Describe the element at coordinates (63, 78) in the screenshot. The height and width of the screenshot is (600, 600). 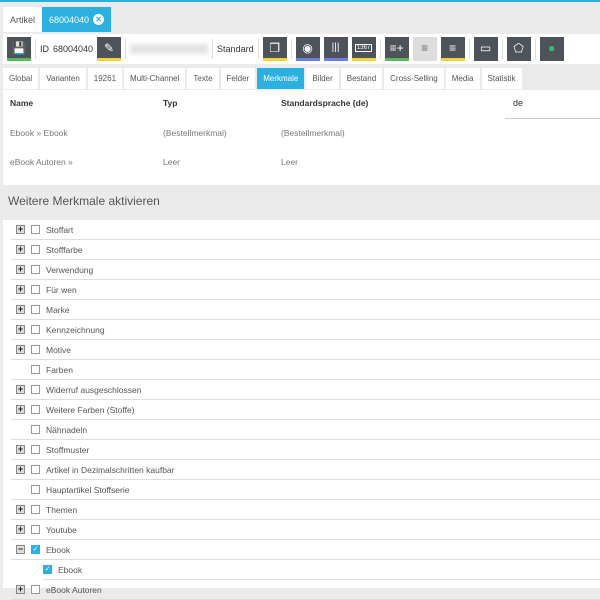
I see `tab-varianten: Varianten` at that location.